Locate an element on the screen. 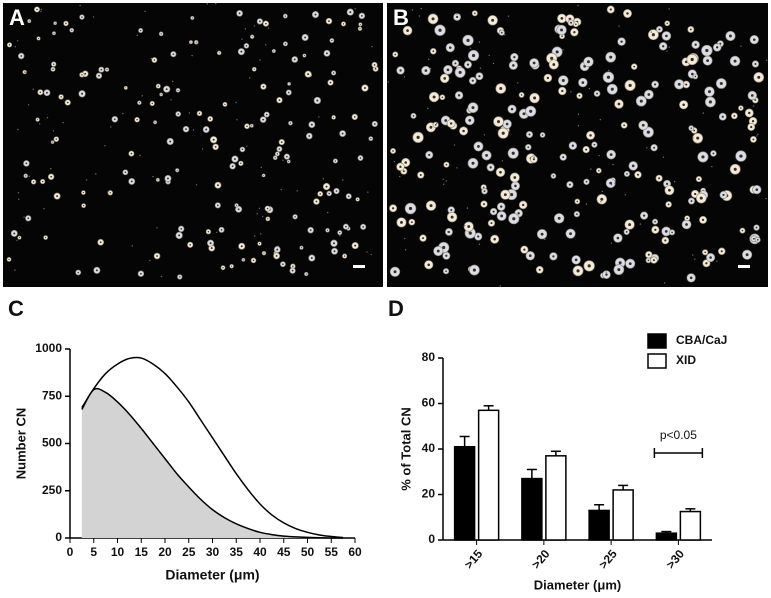 This screenshot has width=771, height=598. area is located at coordinates (212, 463).